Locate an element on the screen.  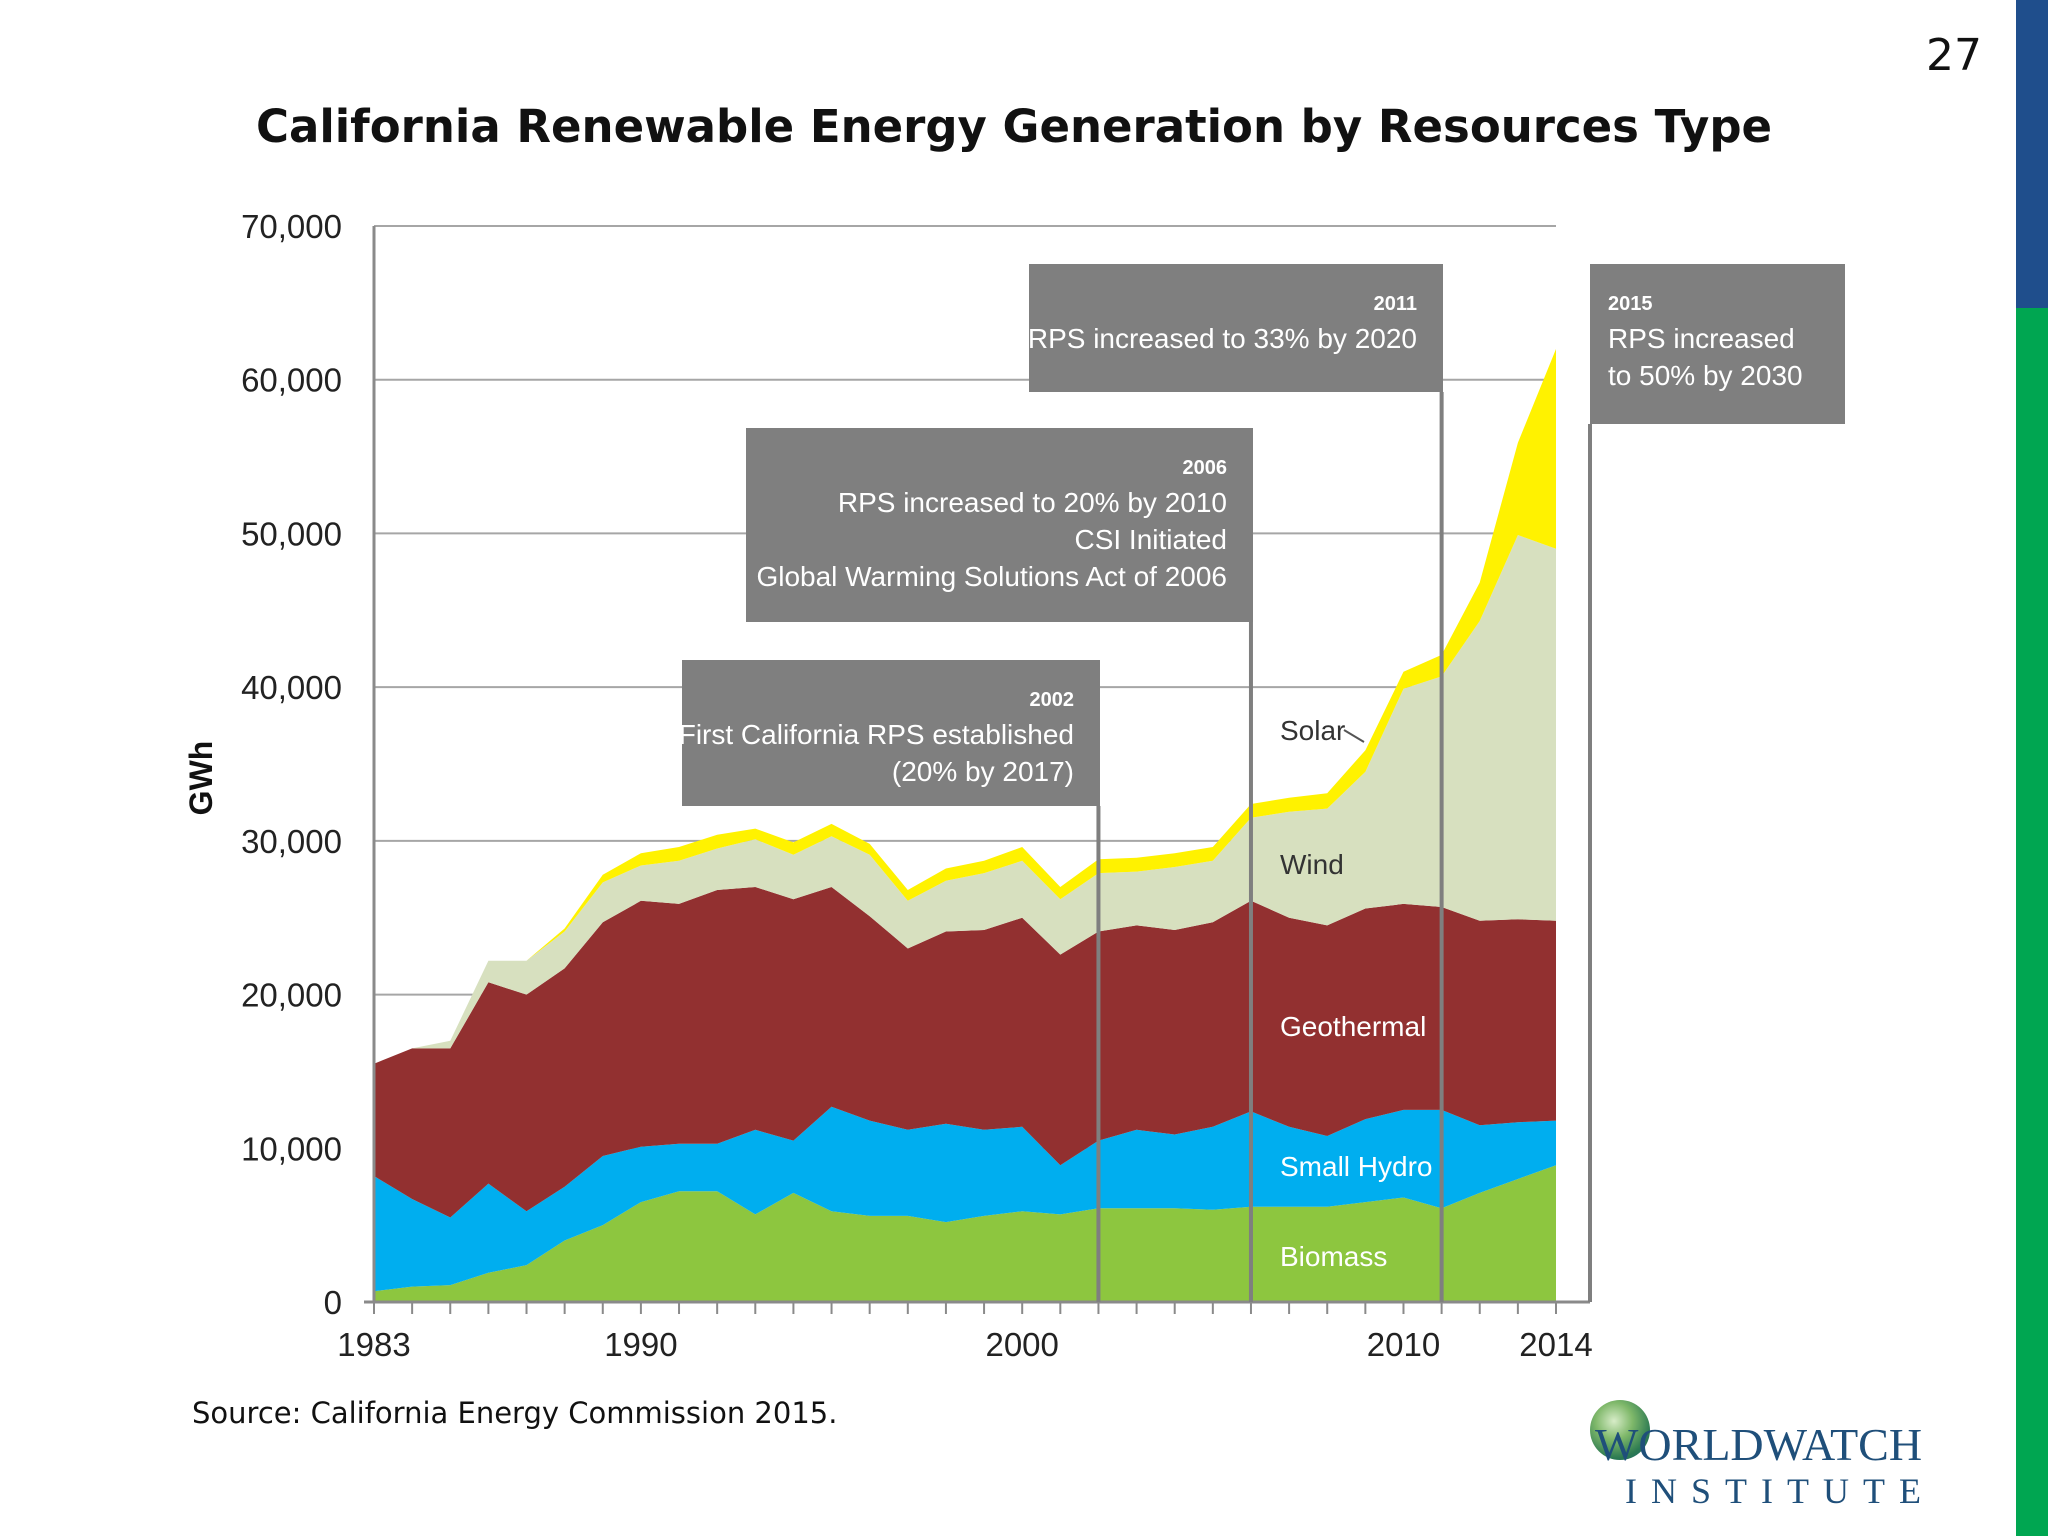
worldwatch-logo: WORLDWATCH INSTITUTE is located at coordinates (1757, 1456).